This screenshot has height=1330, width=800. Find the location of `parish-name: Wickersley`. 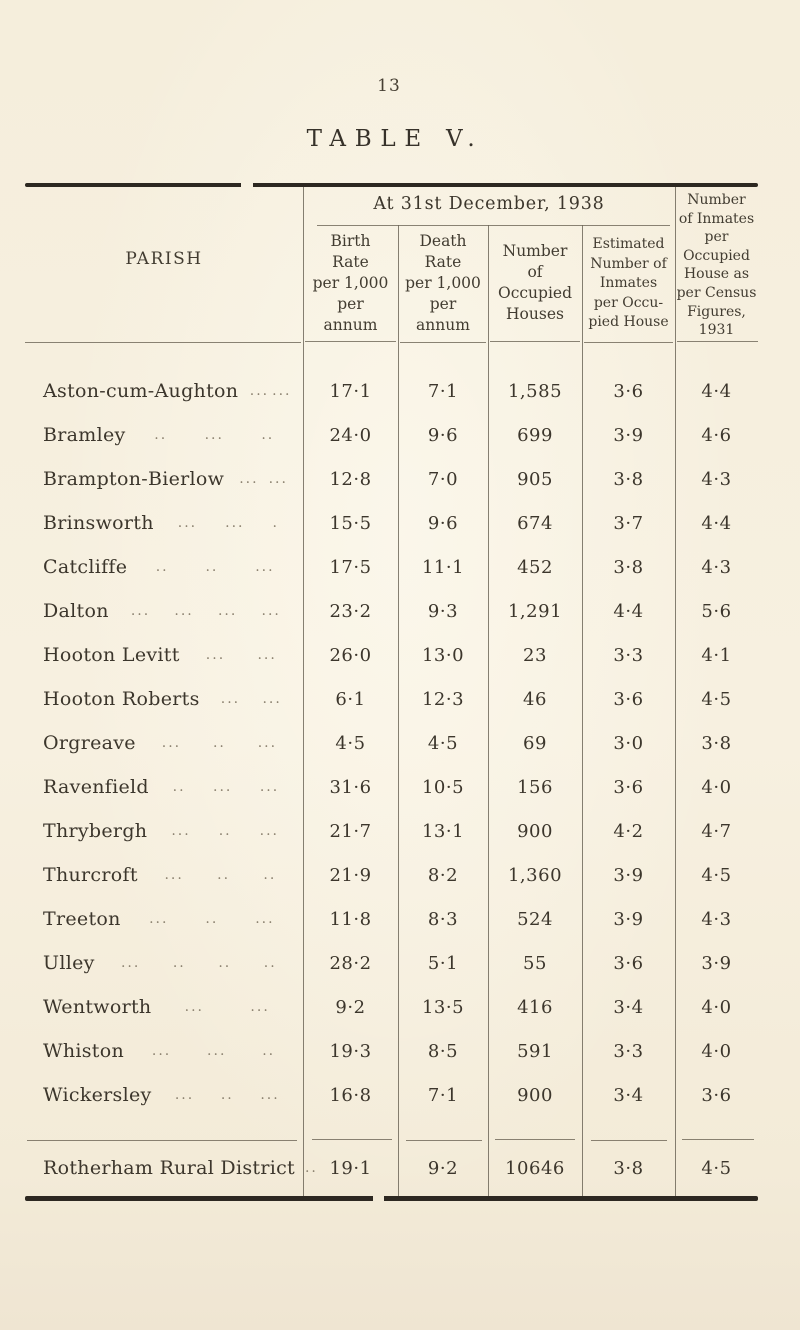

parish-name: Wickersley is located at coordinates (97, 1095).